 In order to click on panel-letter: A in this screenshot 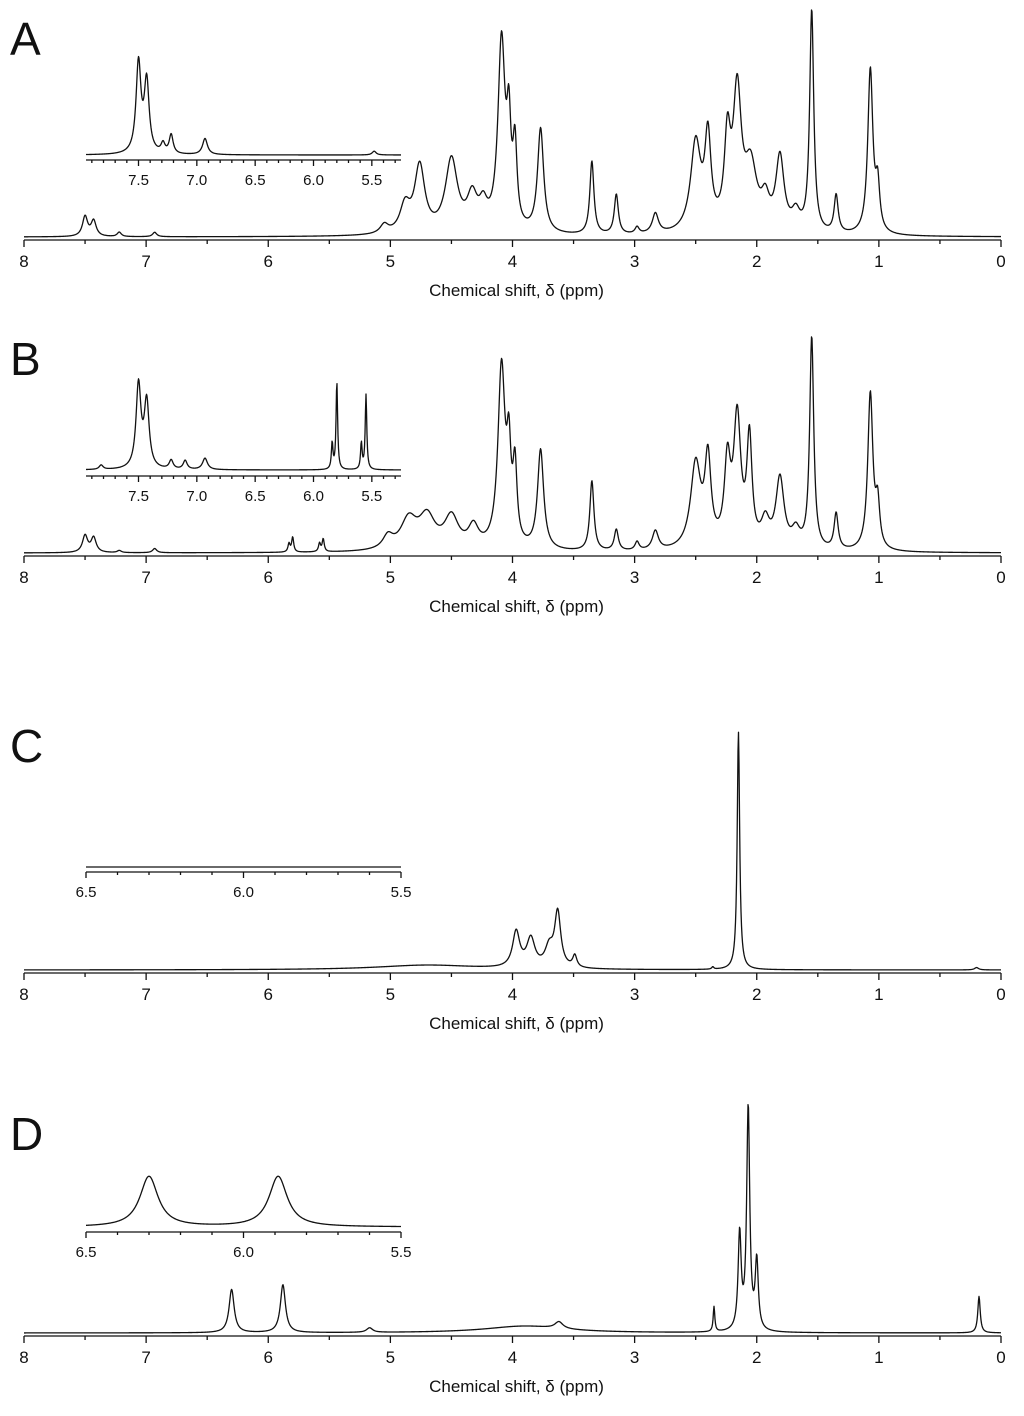, I will do `click(25, 39)`.